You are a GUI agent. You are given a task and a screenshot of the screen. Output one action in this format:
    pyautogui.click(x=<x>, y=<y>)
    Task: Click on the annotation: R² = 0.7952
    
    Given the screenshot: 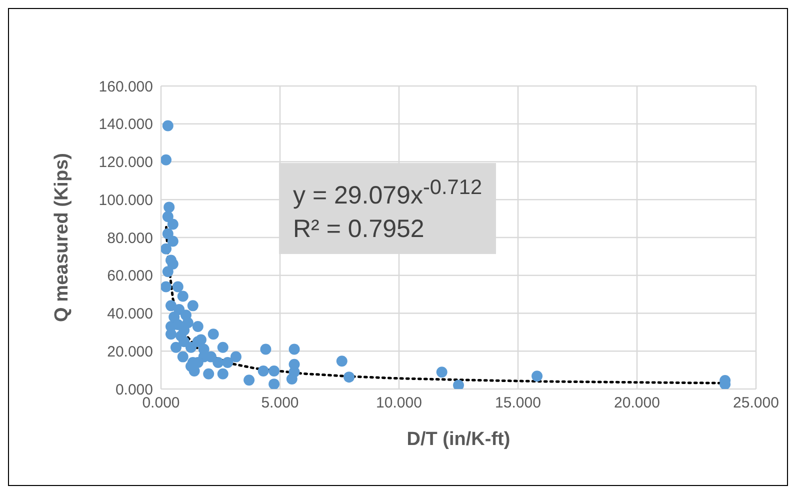 What is the action you would take?
    pyautogui.click(x=359, y=230)
    